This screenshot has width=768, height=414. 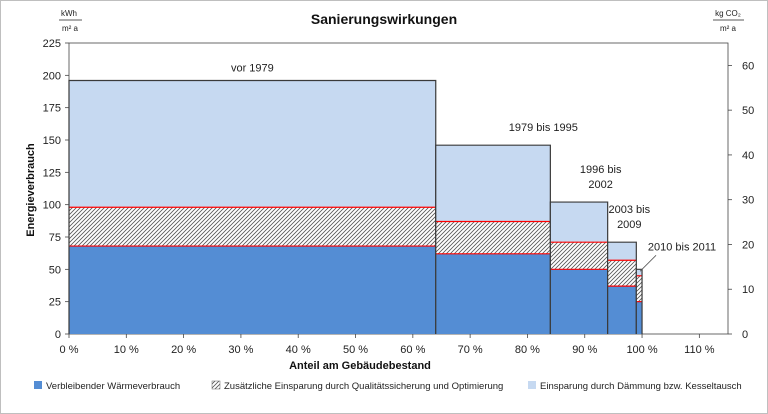 I want to click on x-tick-label: 10 %, so click(x=126, y=350).